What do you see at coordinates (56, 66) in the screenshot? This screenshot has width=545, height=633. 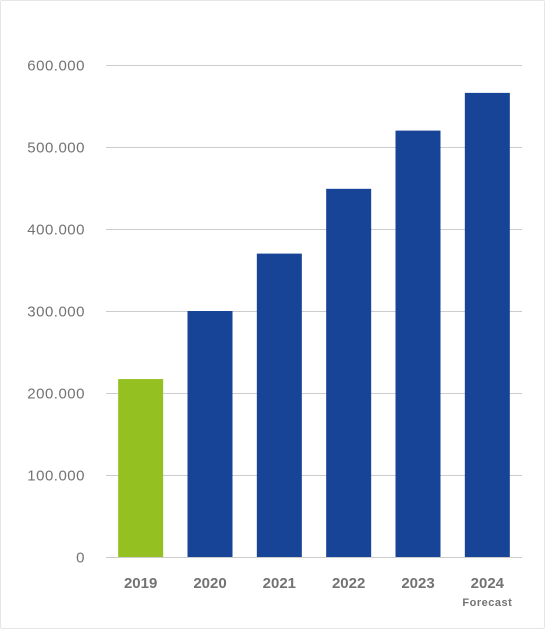 I see `y-tick-label: 600.000` at bounding box center [56, 66].